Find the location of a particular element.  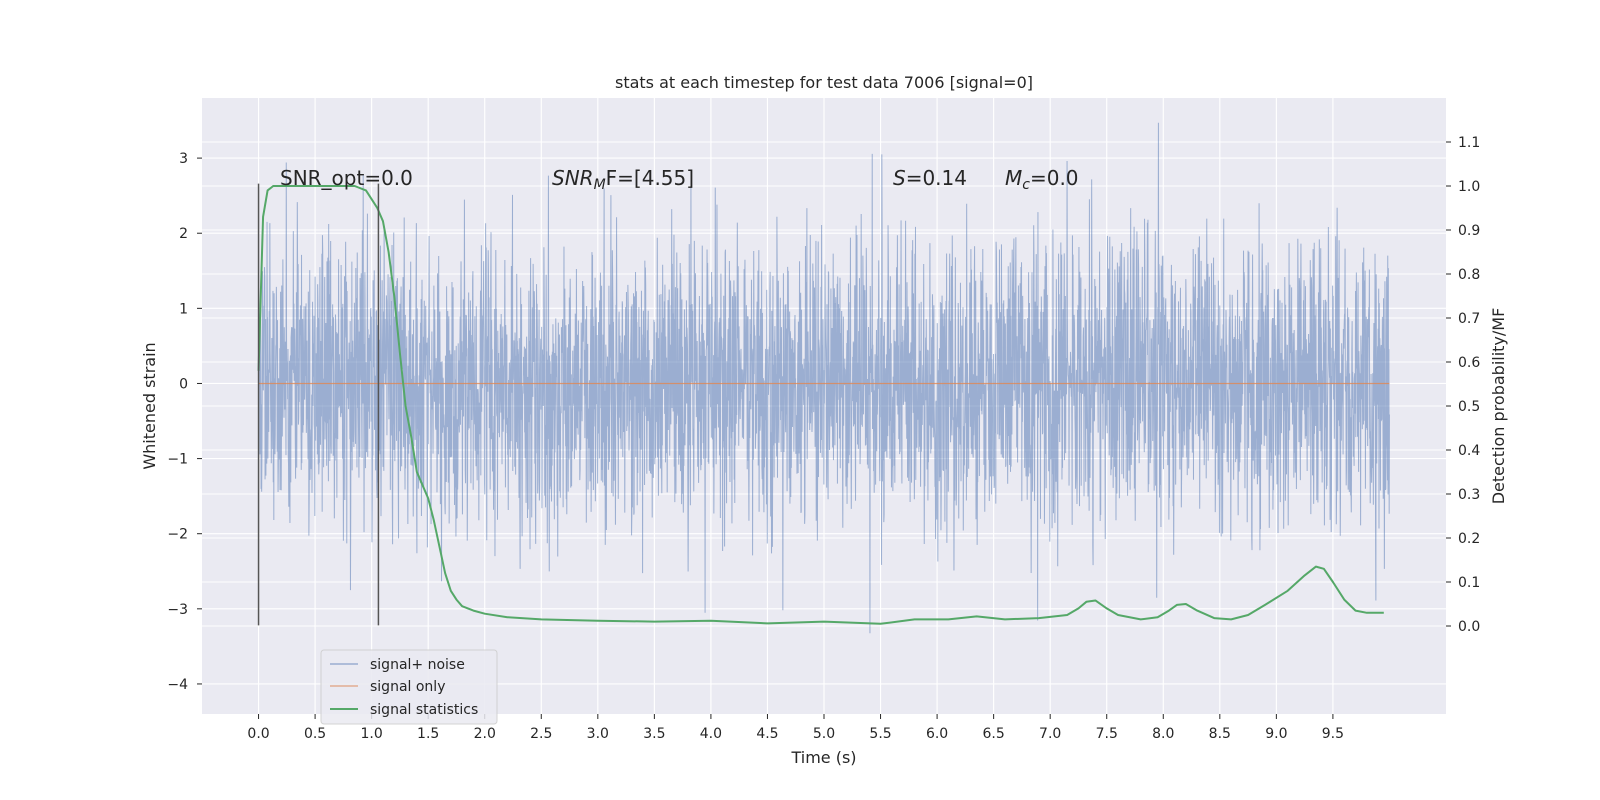

annotation-mc-sym: M is located at coordinates (1013, 178).